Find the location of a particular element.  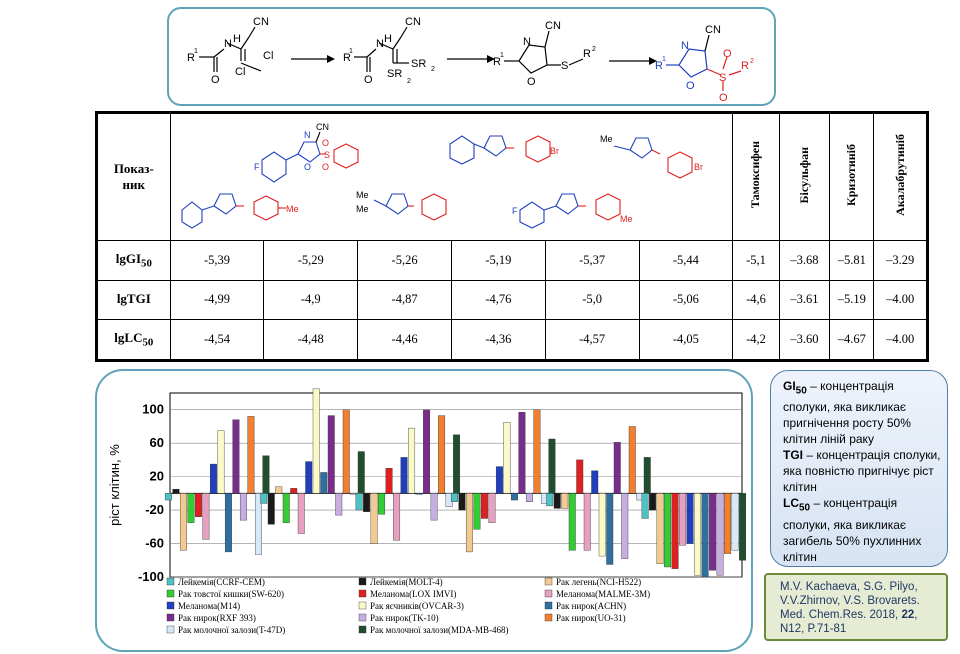

table-cell: -4,76 is located at coordinates (498, 300).